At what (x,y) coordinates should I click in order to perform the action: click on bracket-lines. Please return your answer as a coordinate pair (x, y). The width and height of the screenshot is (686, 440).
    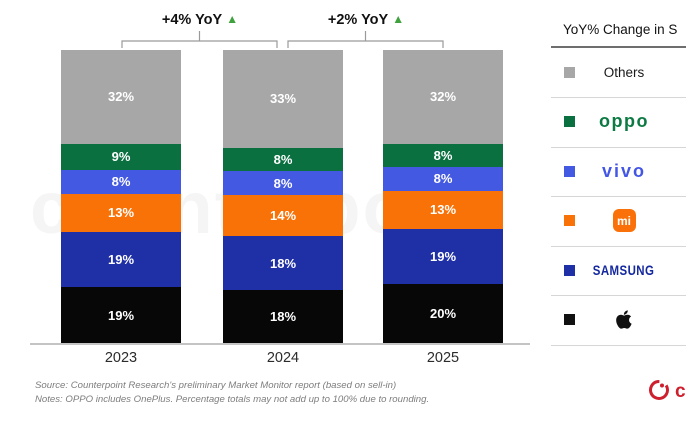
    Looking at the image, I should click on (282, 39).